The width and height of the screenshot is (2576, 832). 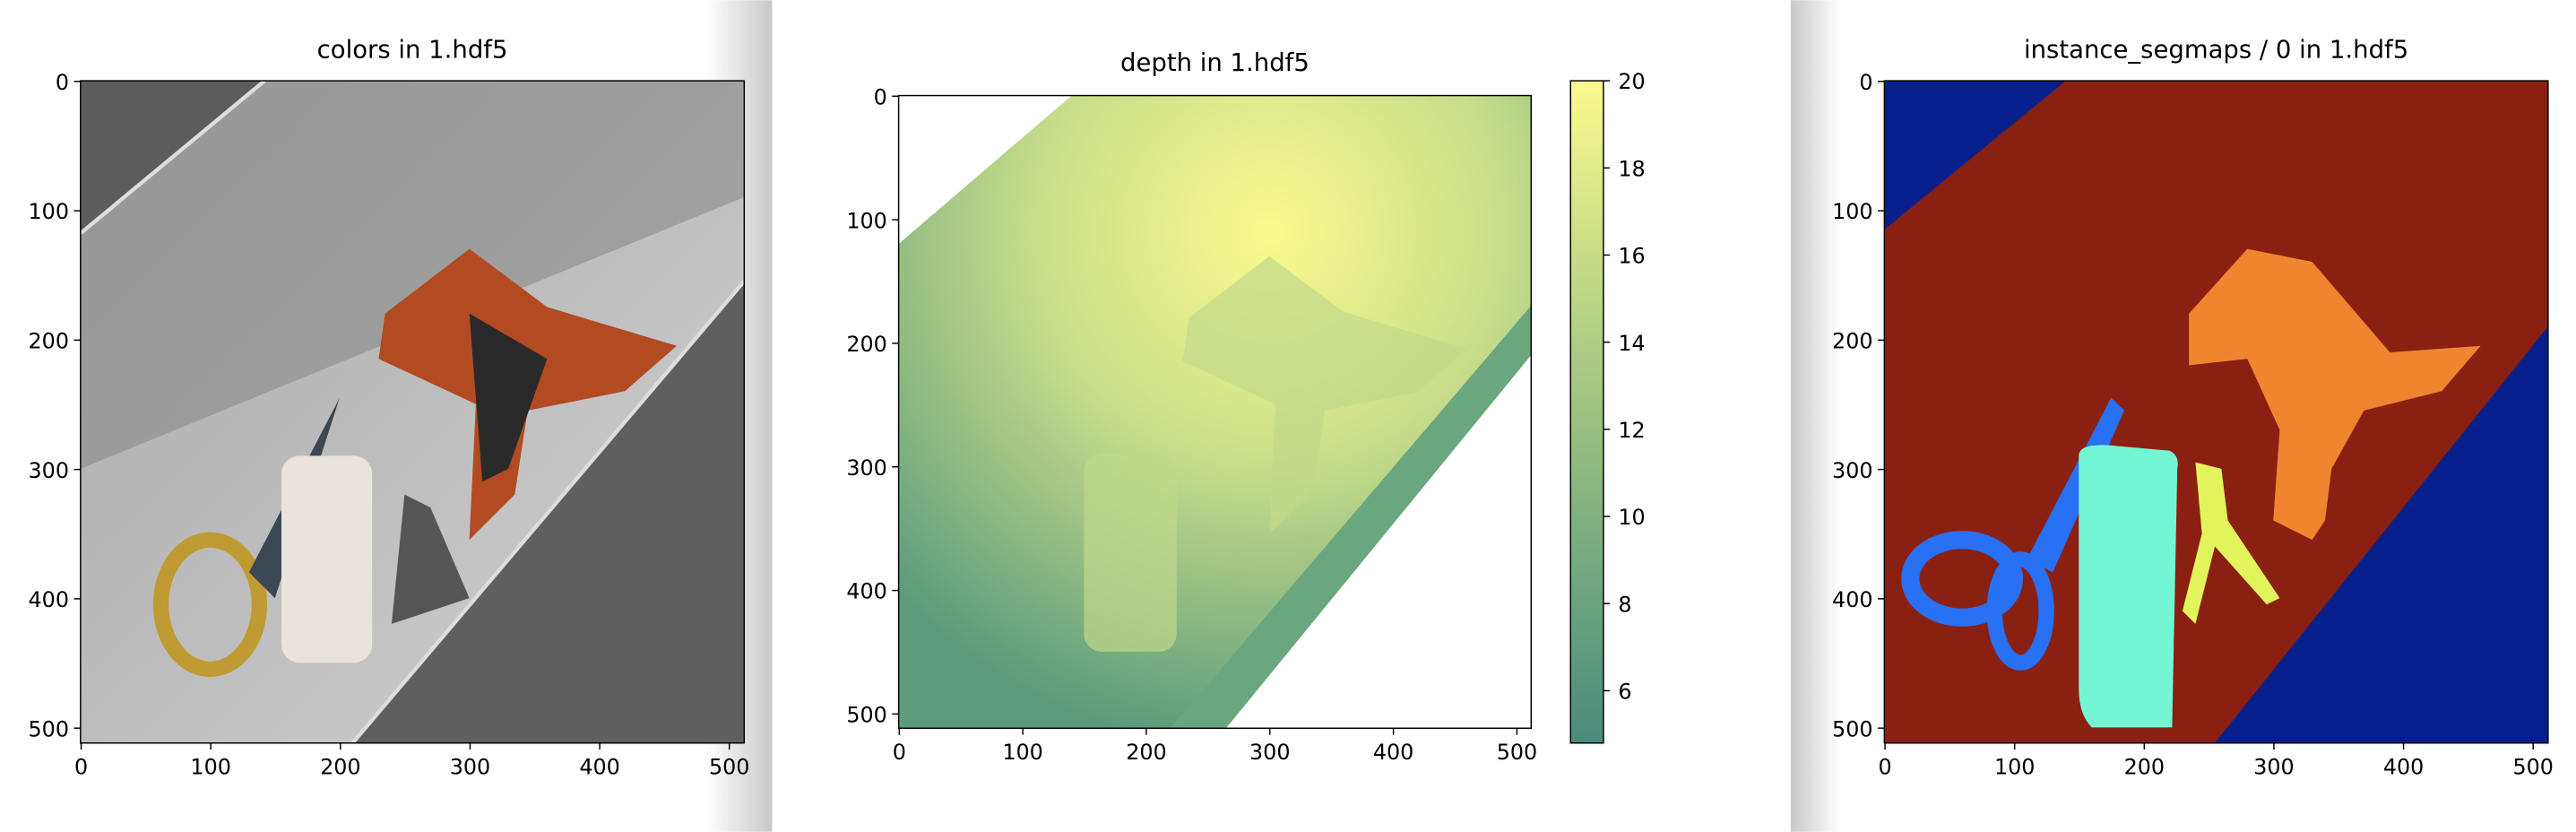 I want to click on colorbar-tick-label: 16, so click(x=1631, y=256).